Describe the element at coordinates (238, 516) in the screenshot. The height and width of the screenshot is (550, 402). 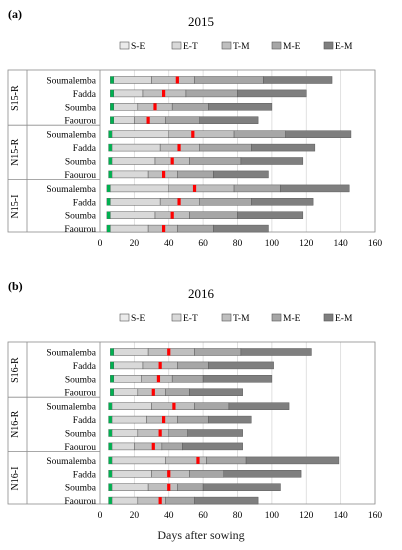
I see `panel-b-x-tick-label: 80` at that location.